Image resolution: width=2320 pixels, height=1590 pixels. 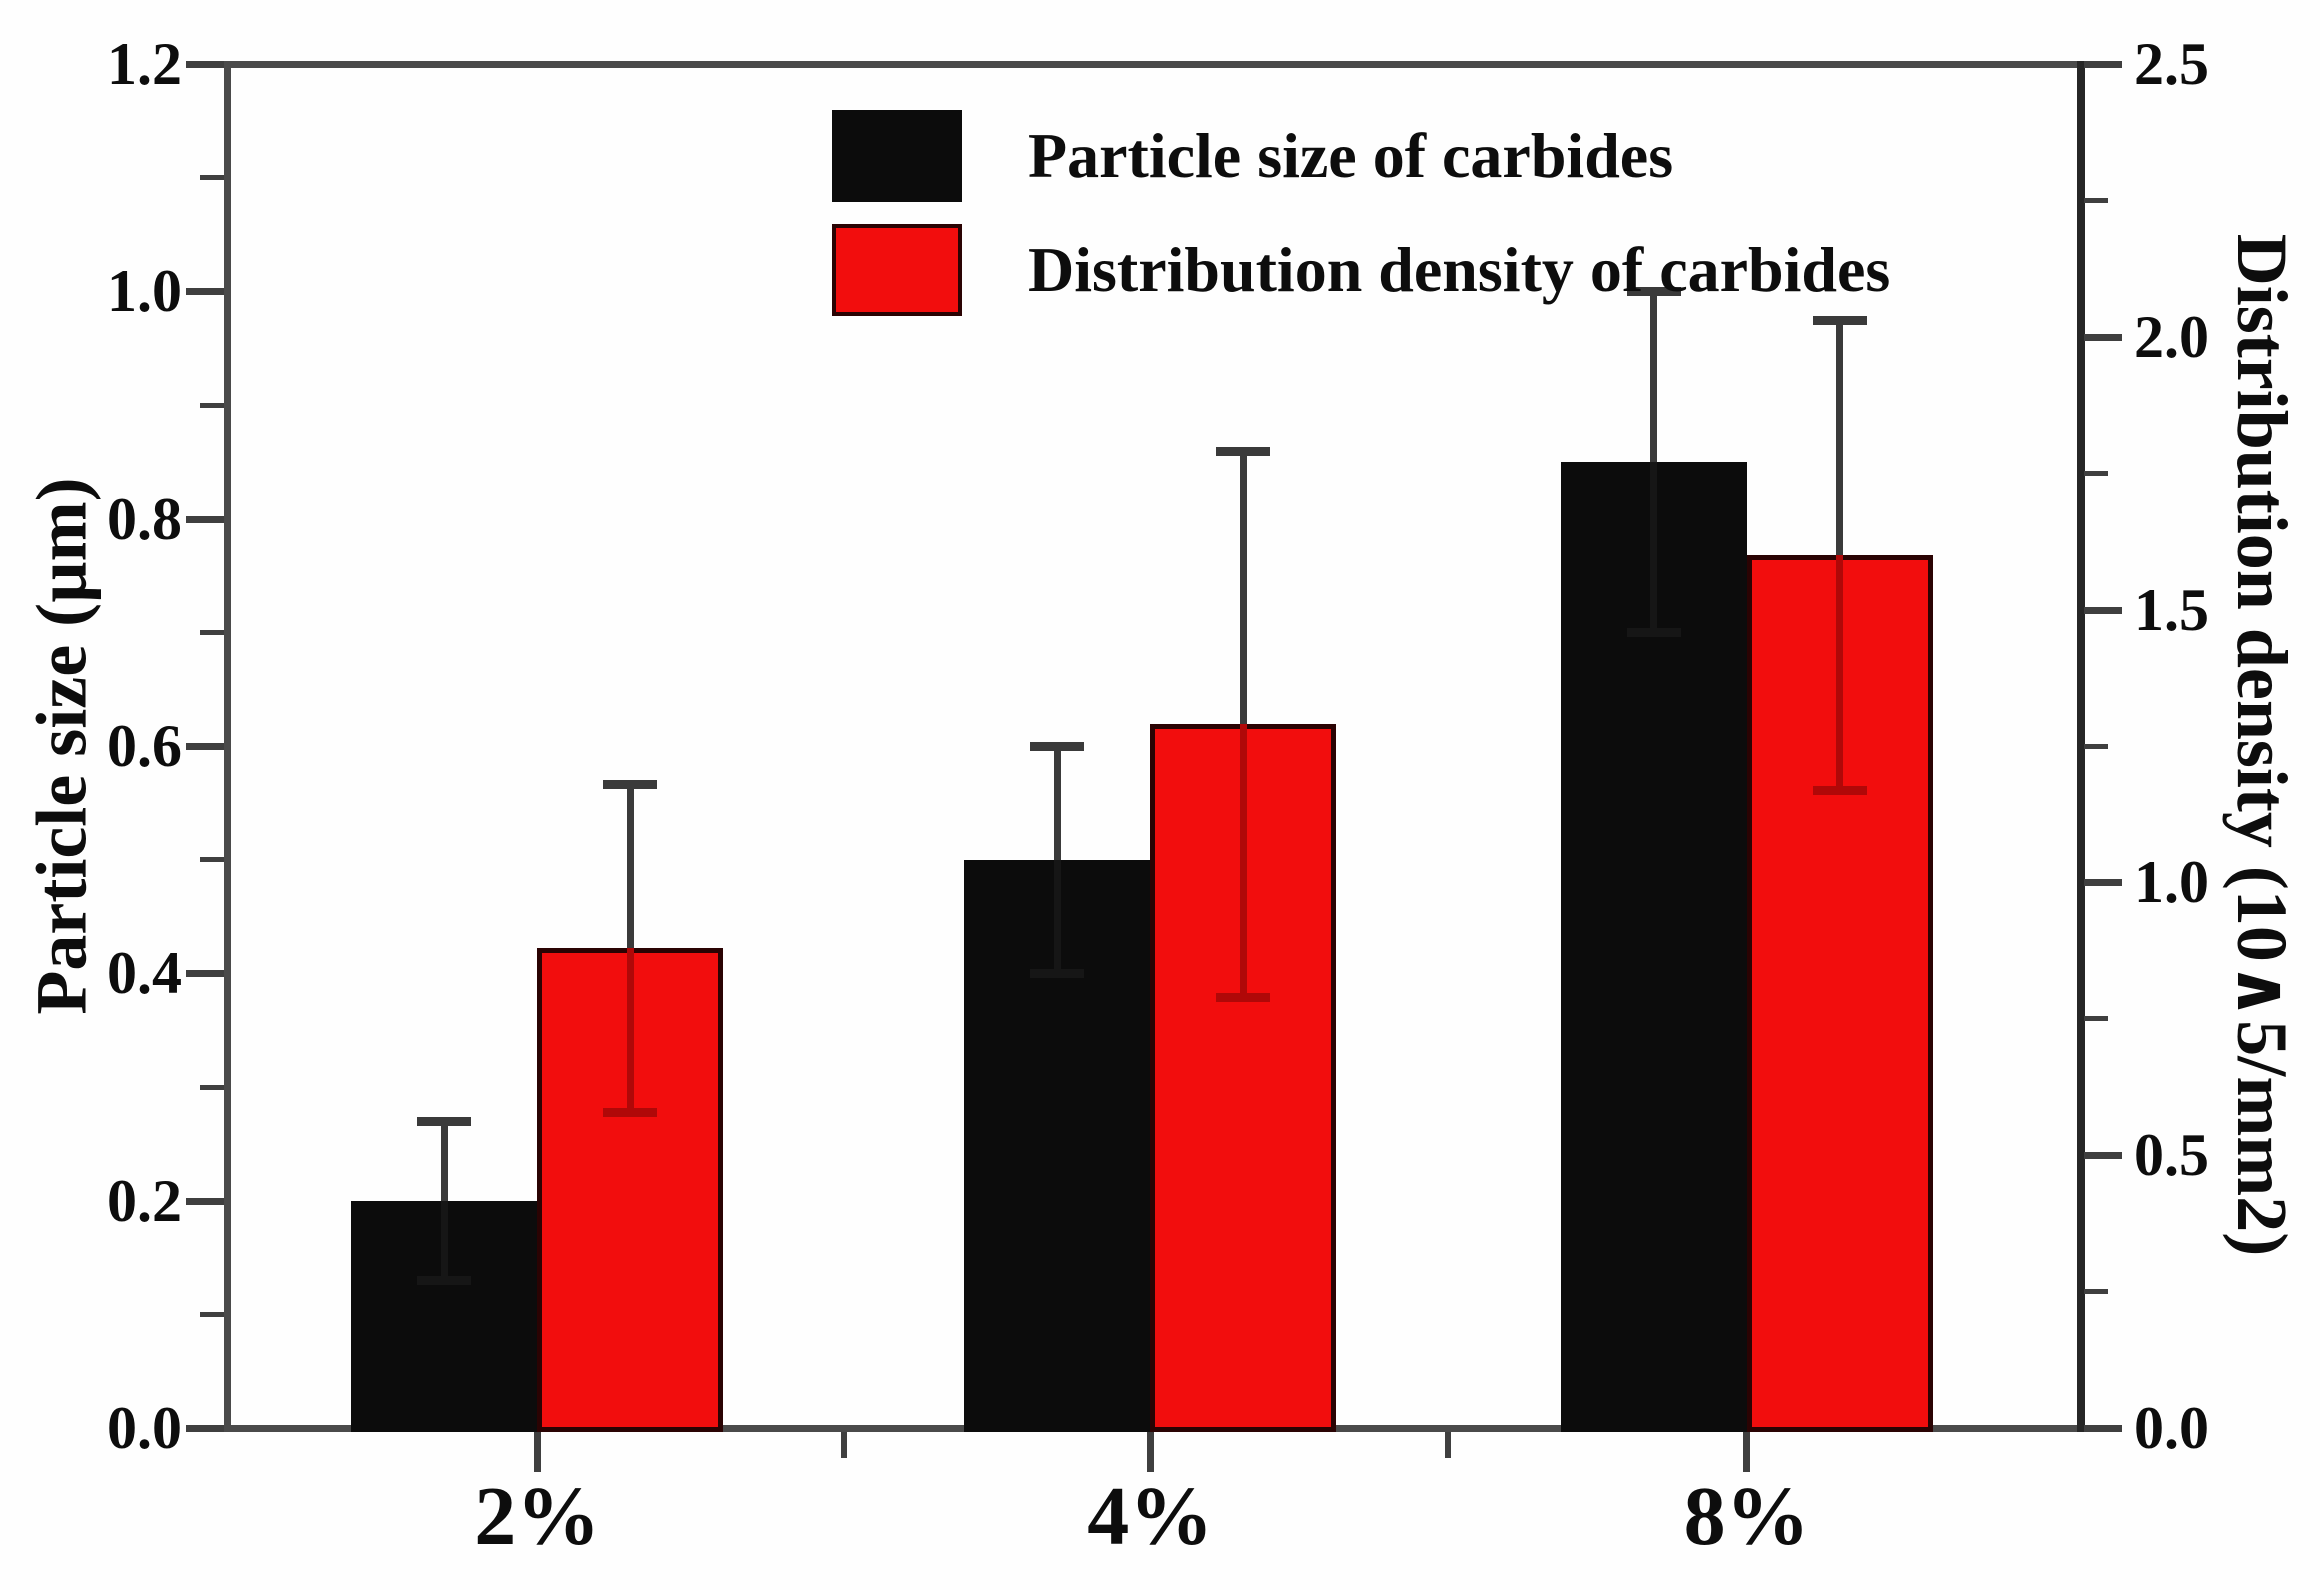 I want to click on right-axis-line, so click(x=2081, y=746).